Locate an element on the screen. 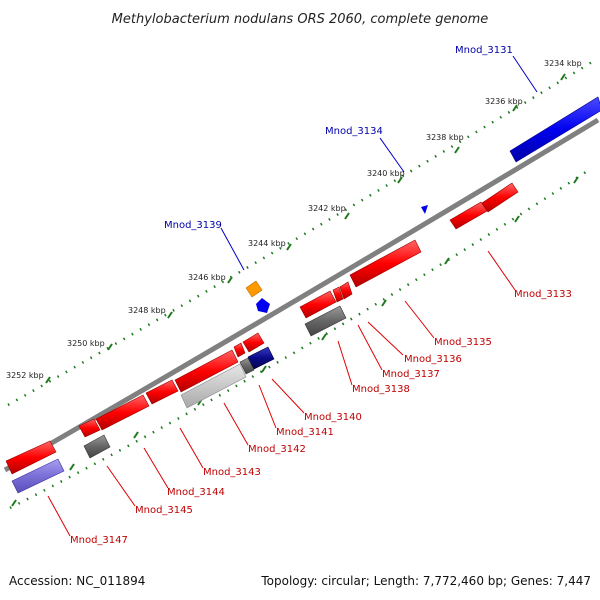 This screenshot has height=600, width=600. gene-label: Mnod_3138 is located at coordinates (381, 389).